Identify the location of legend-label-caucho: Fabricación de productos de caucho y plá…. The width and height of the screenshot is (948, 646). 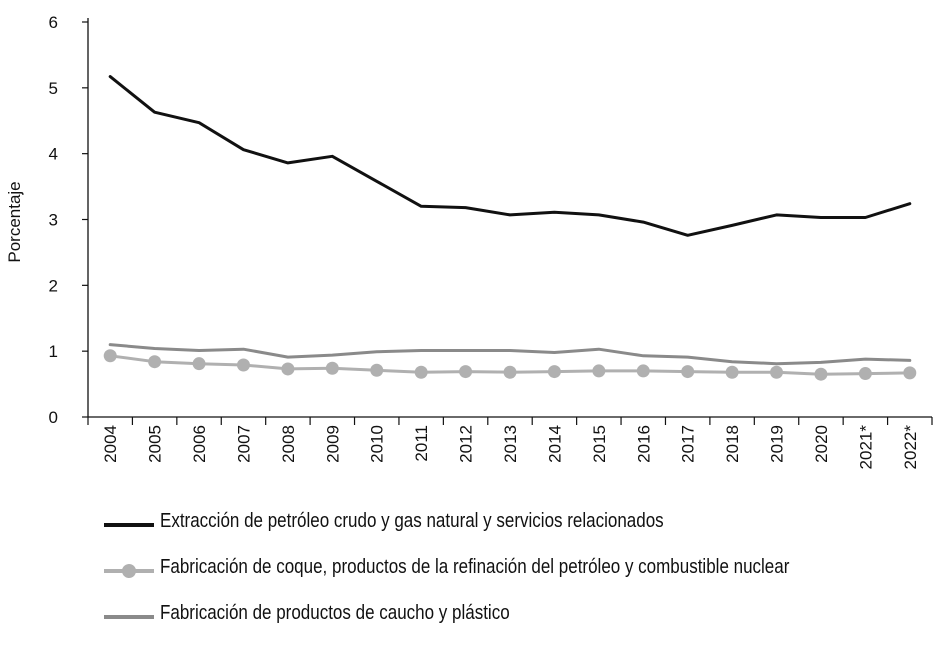
(335, 613).